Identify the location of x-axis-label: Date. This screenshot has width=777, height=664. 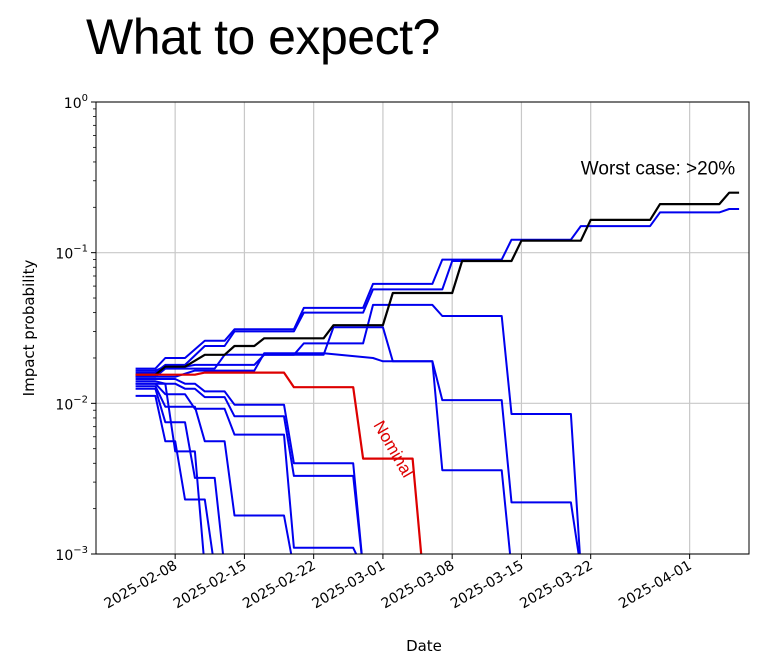
(424, 646).